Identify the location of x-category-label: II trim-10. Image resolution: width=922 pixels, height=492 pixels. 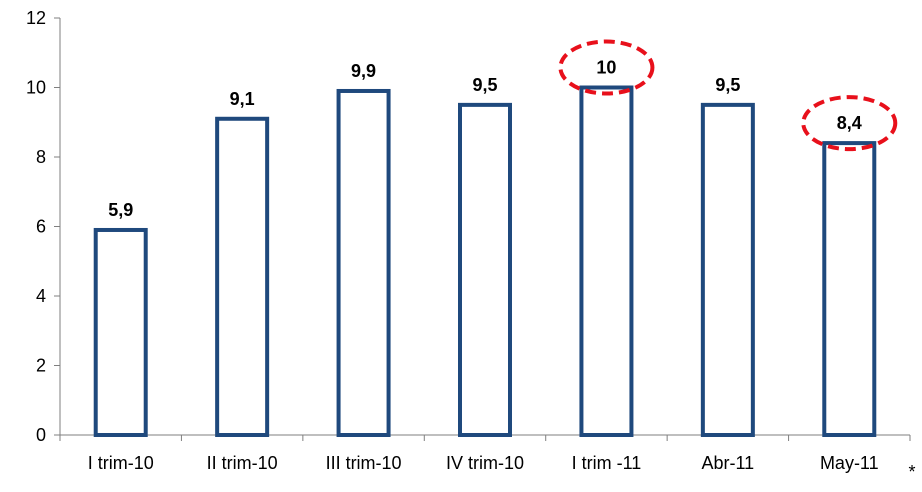
(242, 463).